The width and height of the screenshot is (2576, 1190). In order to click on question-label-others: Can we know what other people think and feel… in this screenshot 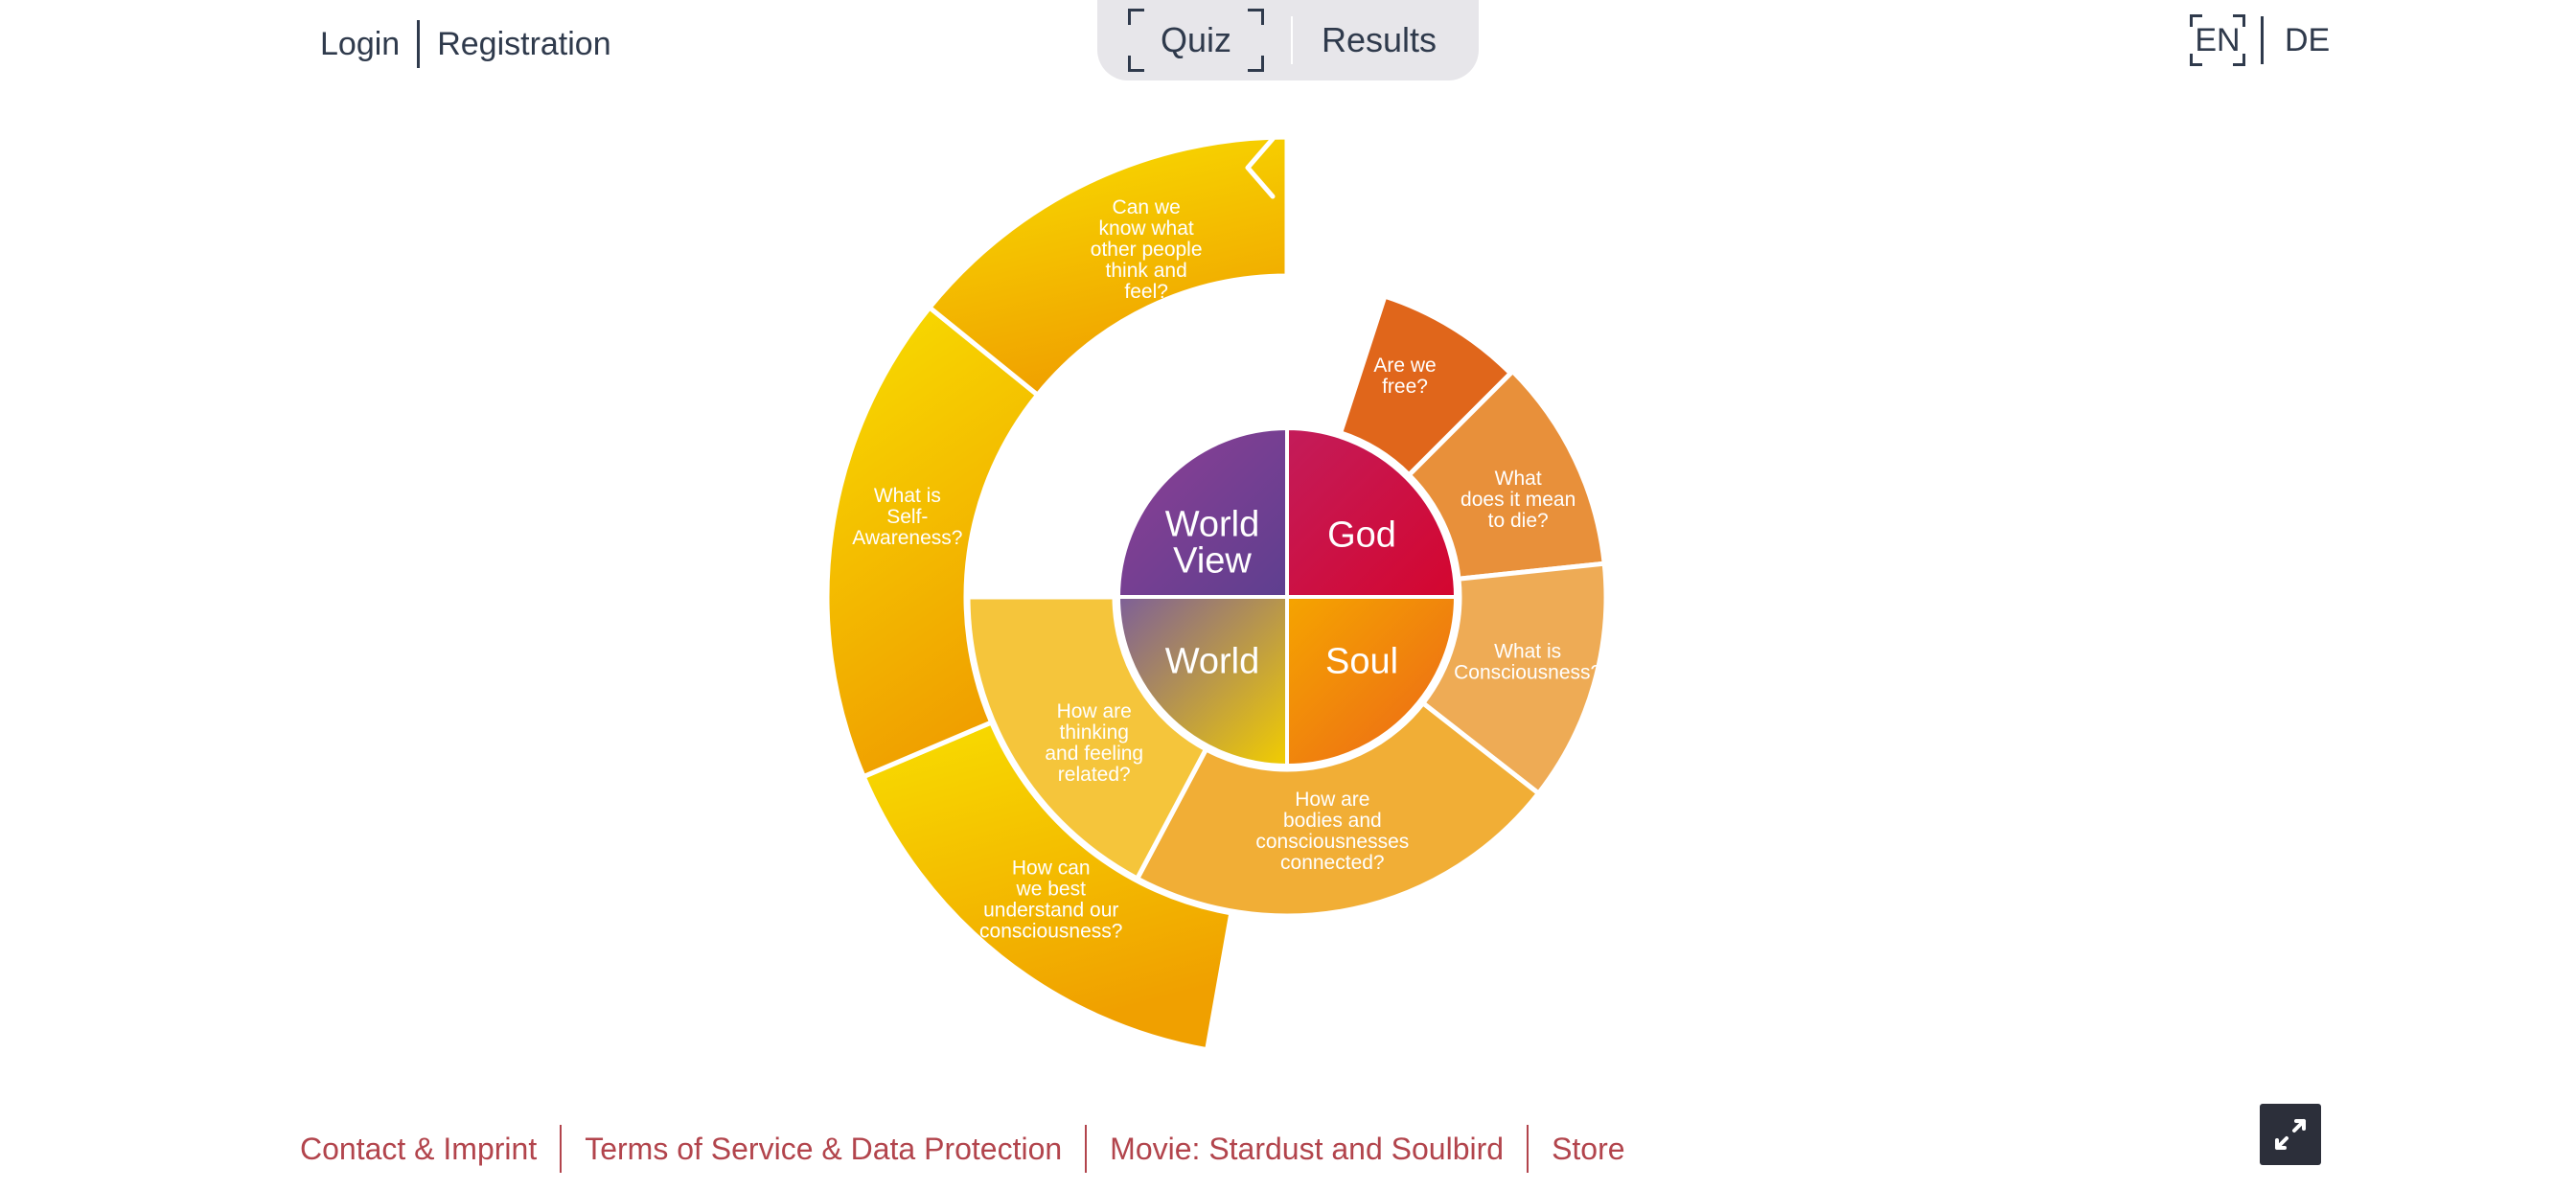, I will do `click(1147, 250)`.